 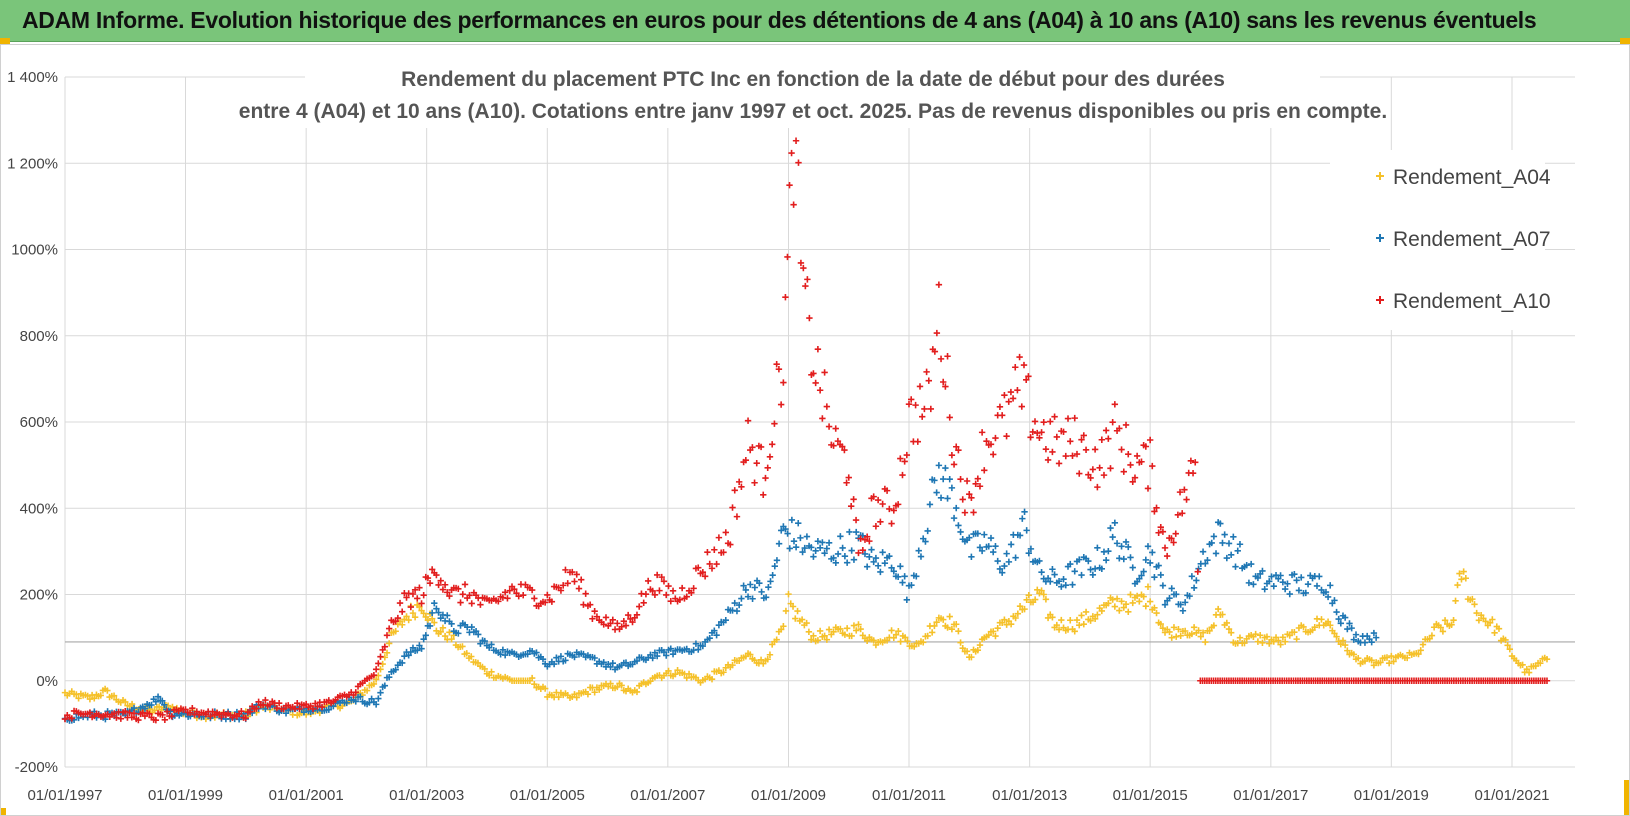 What do you see at coordinates (1380, 176) in the screenshot?
I see `legend-marker` at bounding box center [1380, 176].